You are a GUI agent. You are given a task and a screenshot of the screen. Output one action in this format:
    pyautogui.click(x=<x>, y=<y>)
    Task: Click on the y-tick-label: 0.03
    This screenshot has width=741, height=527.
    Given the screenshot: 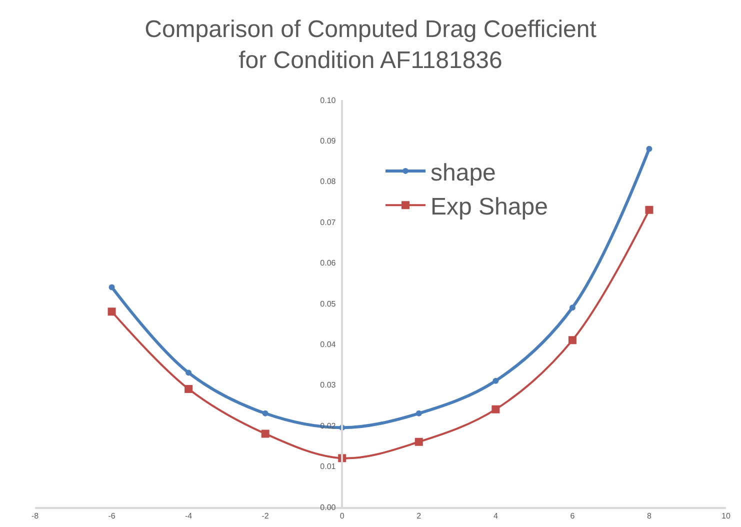 What is the action you would take?
    pyautogui.click(x=328, y=385)
    